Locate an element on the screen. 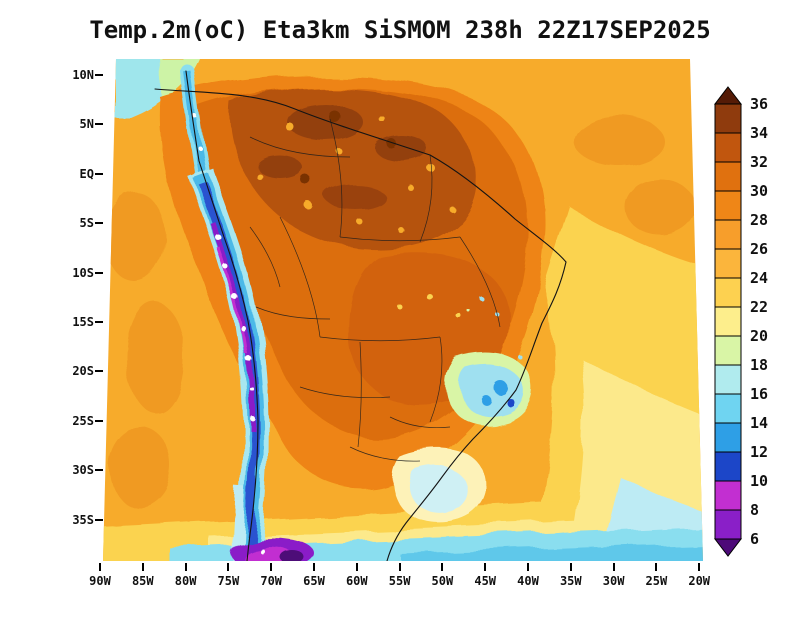  lat-label-10s: 10S is located at coordinates (83, 272).